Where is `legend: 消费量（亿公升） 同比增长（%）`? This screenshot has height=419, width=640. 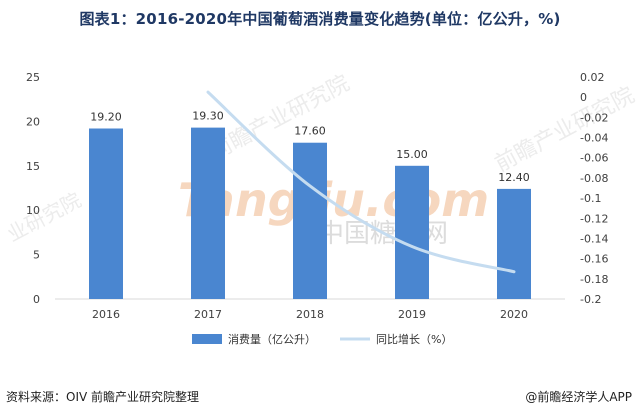
legend: 消费量（亿公升） 同比增长（%） is located at coordinates (322, 339).